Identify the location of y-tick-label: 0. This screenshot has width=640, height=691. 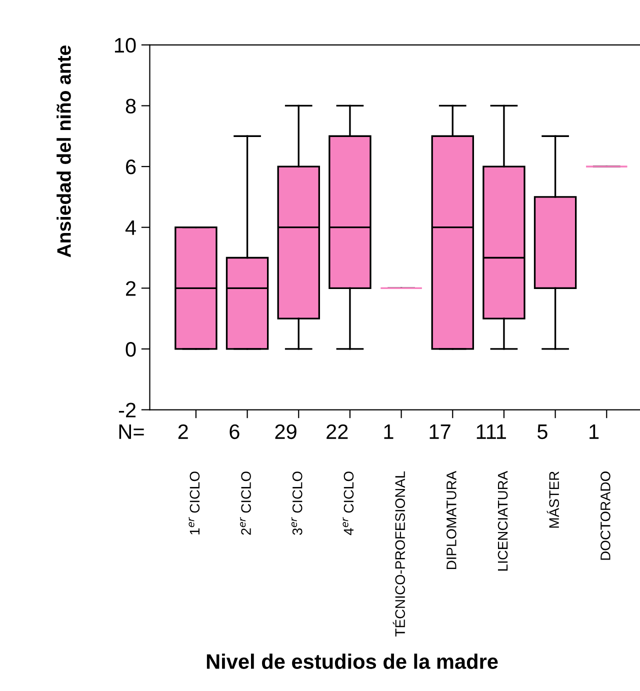
(131, 349).